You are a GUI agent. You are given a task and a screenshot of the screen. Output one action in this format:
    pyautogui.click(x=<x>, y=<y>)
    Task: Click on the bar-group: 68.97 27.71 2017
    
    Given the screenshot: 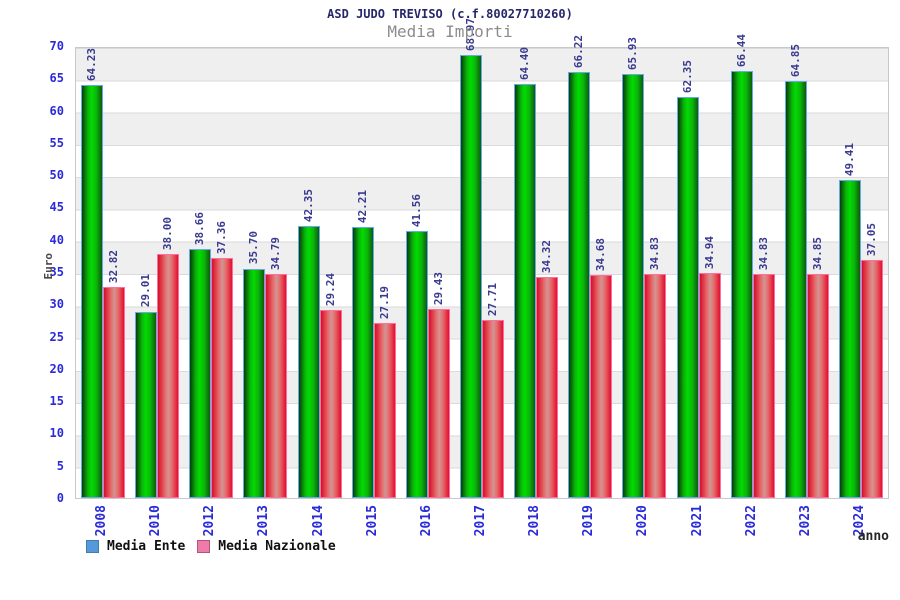 What is the action you would take?
    pyautogui.click(x=482, y=277)
    